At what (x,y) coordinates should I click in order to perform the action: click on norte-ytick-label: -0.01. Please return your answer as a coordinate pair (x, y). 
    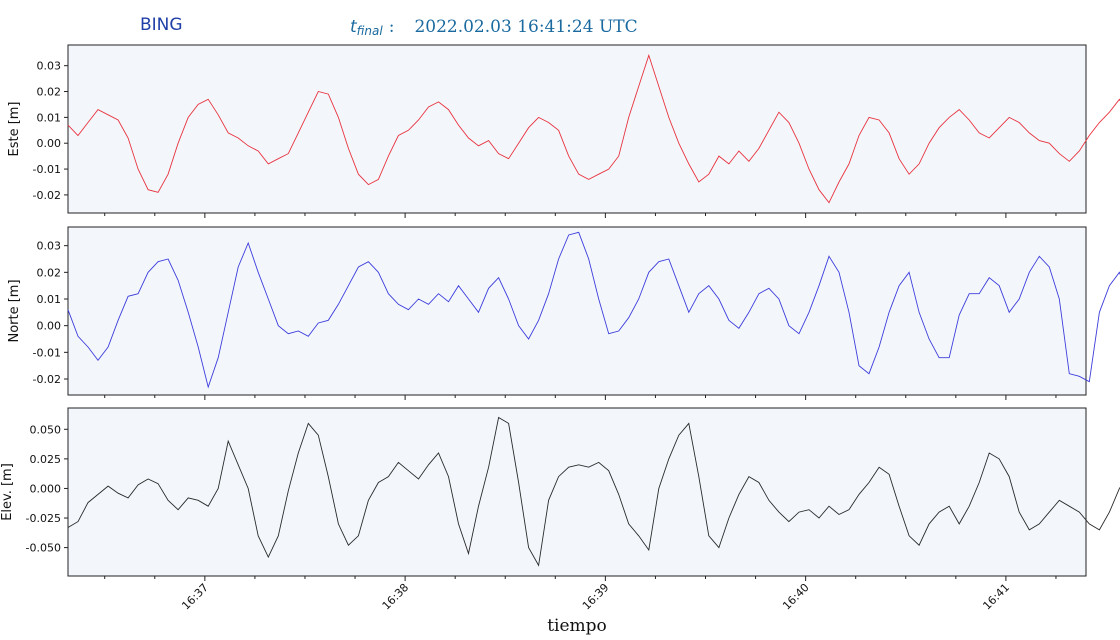
    Looking at the image, I should click on (47, 352).